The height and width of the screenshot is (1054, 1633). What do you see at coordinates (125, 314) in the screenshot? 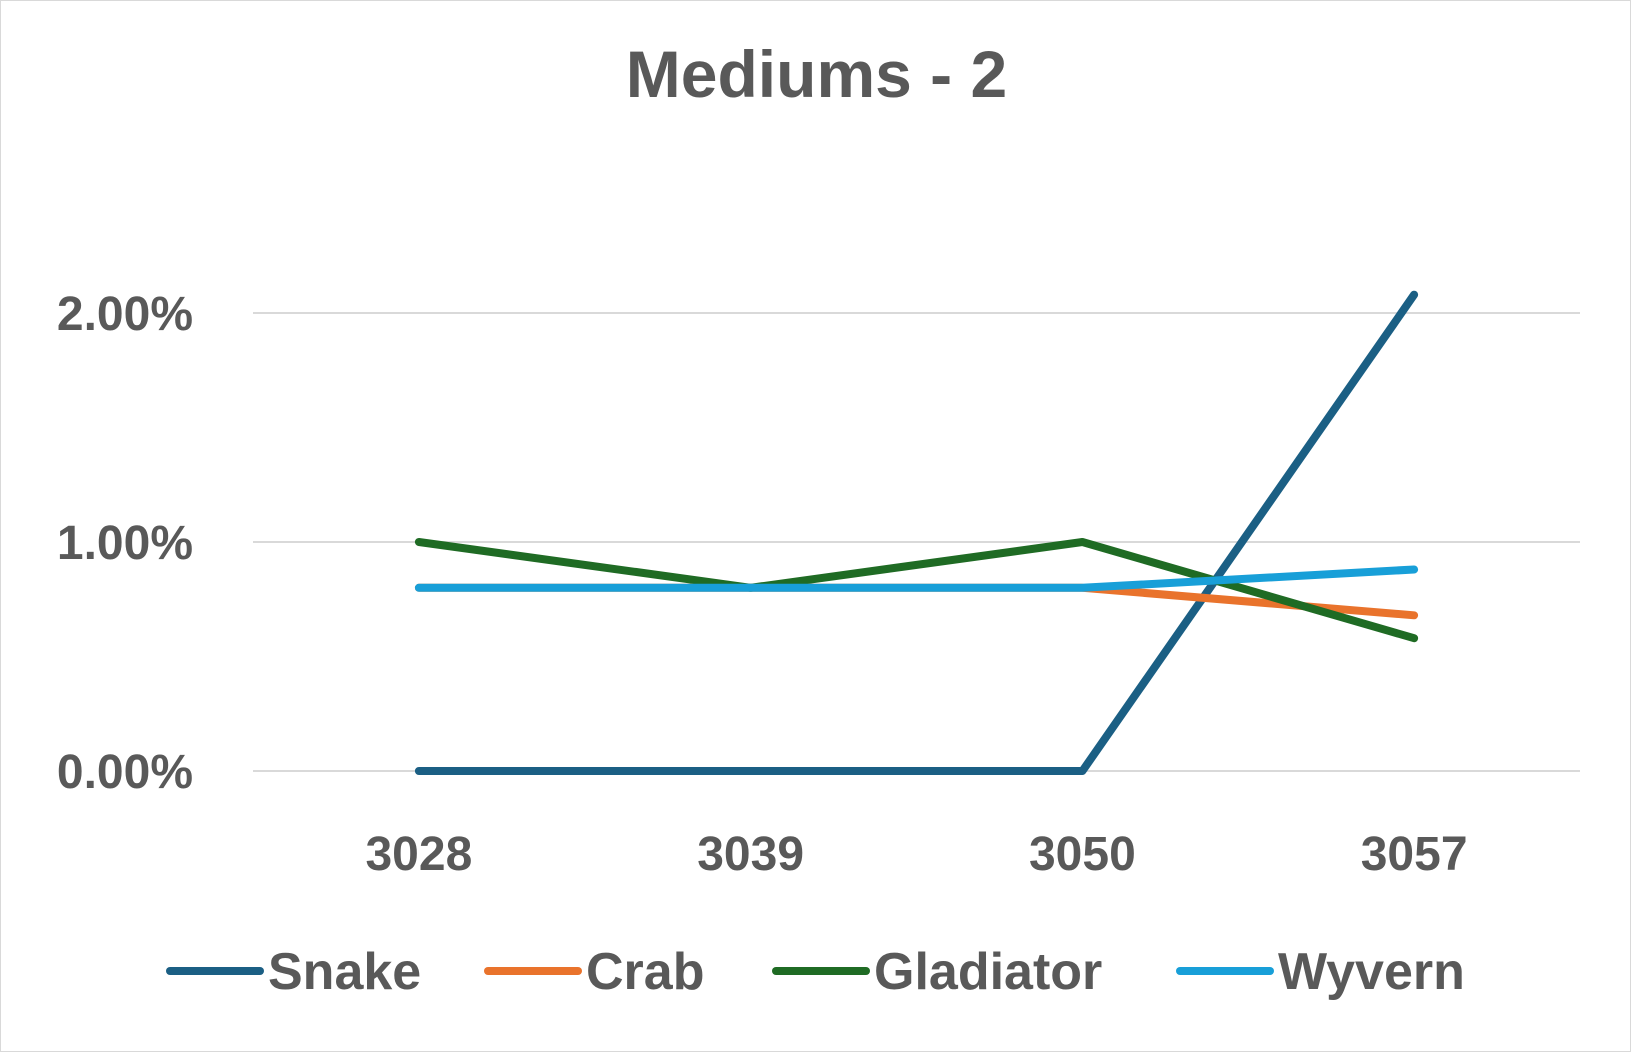
I see `y-tick-label: 2.00%` at bounding box center [125, 314].